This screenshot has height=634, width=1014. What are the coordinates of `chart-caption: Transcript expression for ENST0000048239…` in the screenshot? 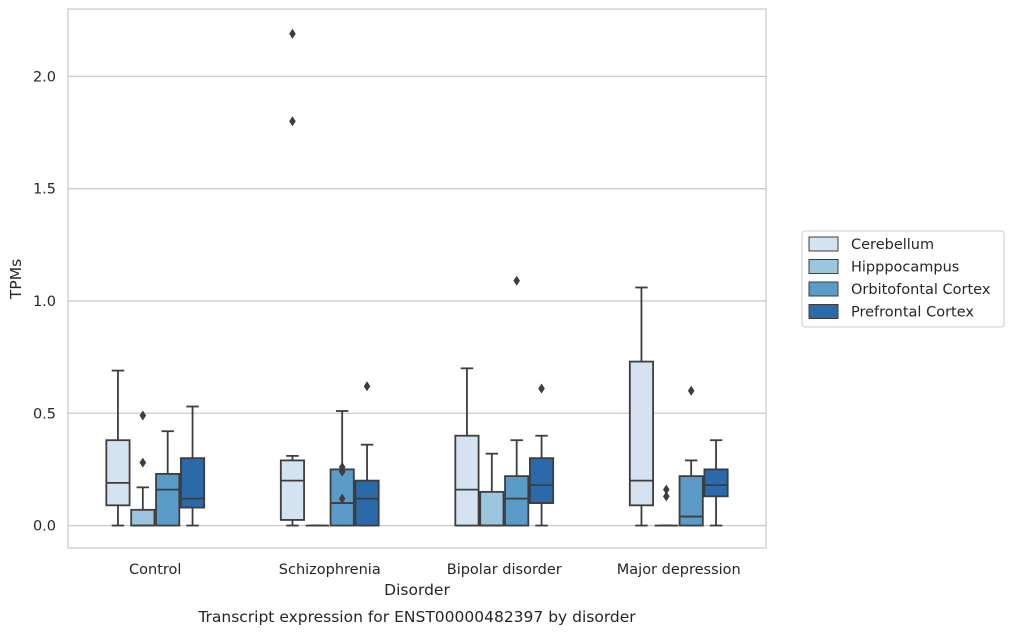 It's located at (416, 617).